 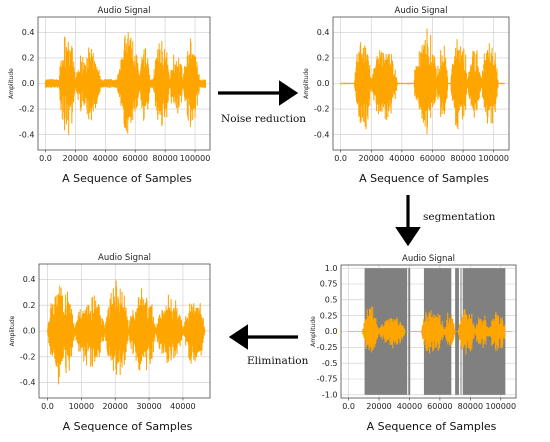 What do you see at coordinates (327, 347) in the screenshot?
I see `y-tick-label: -0.25` at bounding box center [327, 347].